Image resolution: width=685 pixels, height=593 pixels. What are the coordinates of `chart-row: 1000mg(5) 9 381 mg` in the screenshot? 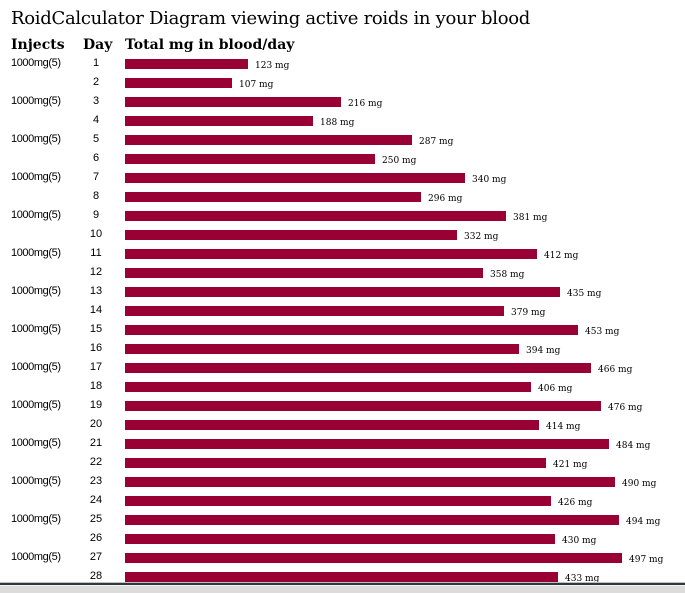 It's located at (342, 215).